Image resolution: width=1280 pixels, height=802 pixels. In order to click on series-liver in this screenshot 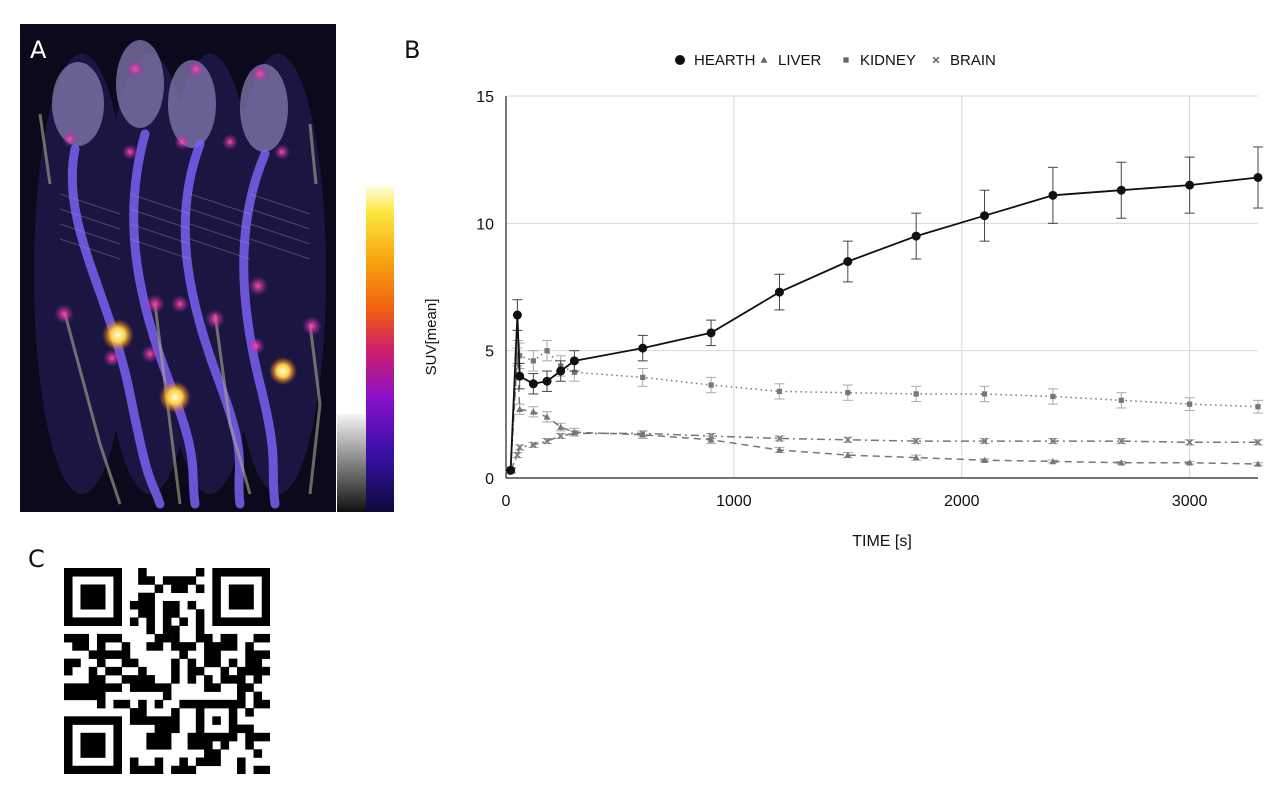, I will do `click(884, 410)`.